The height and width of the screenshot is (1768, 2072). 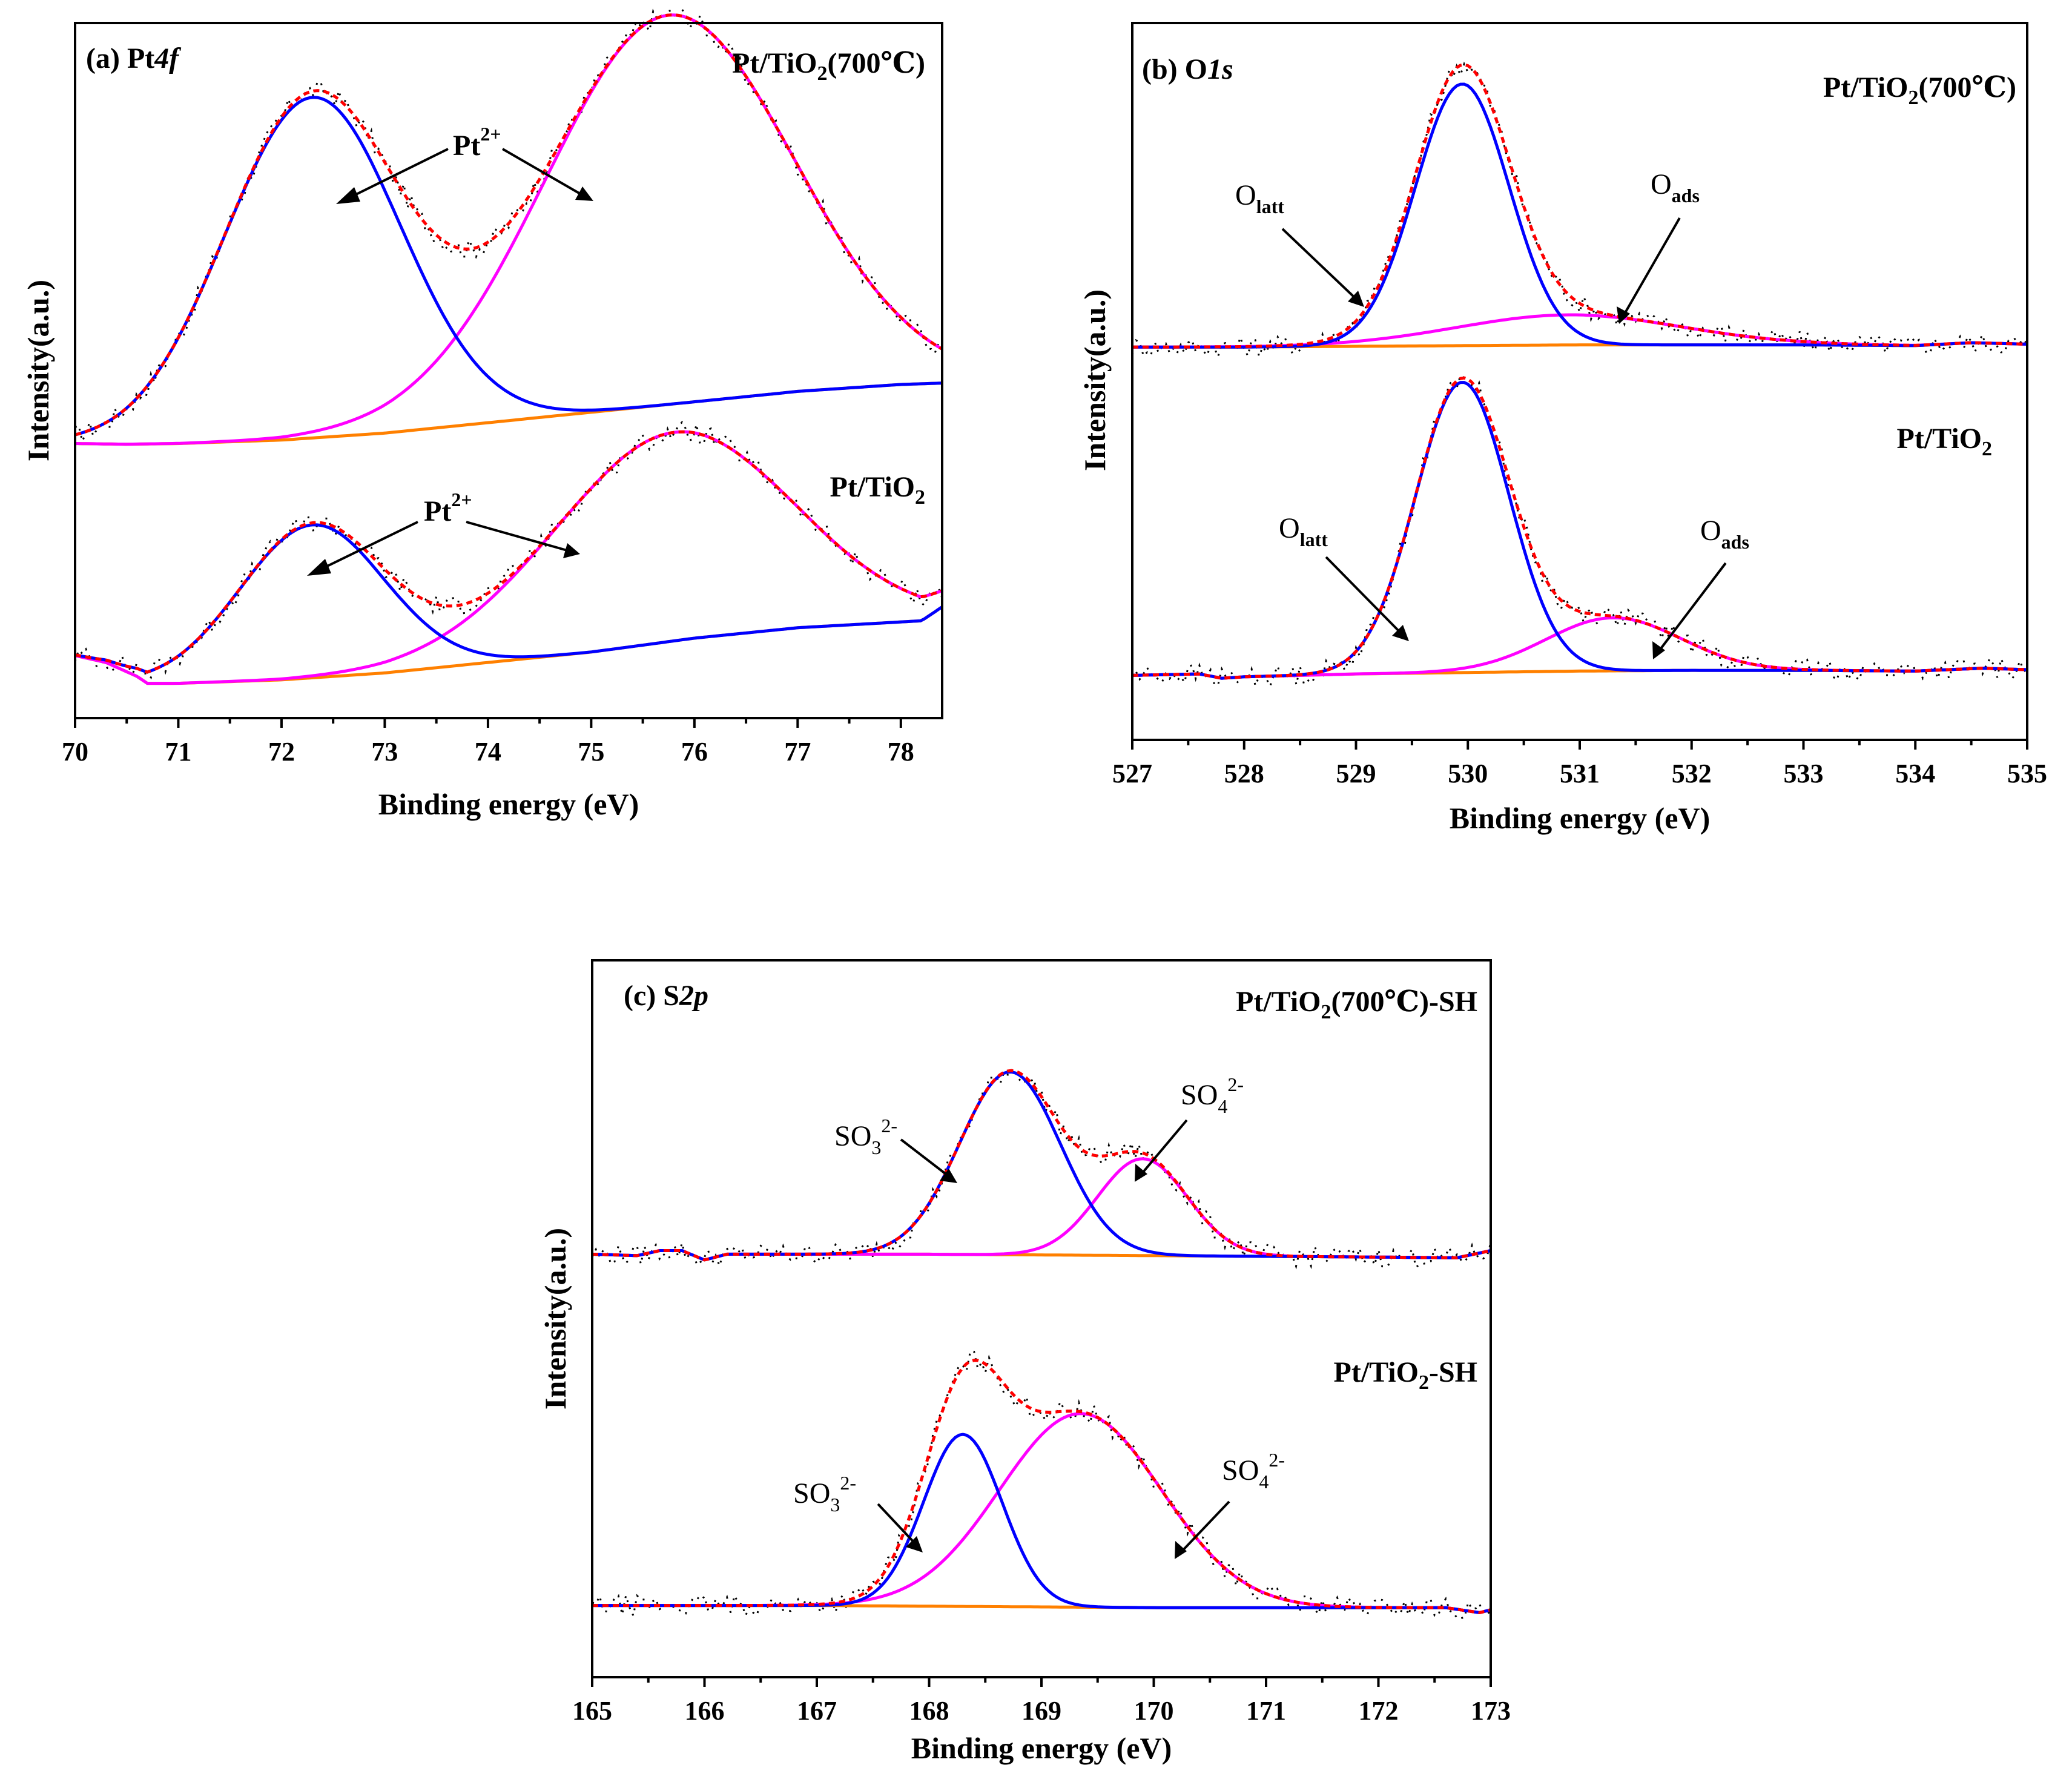 I want to click on x-tick-label: 170, so click(x=1154, y=1711).